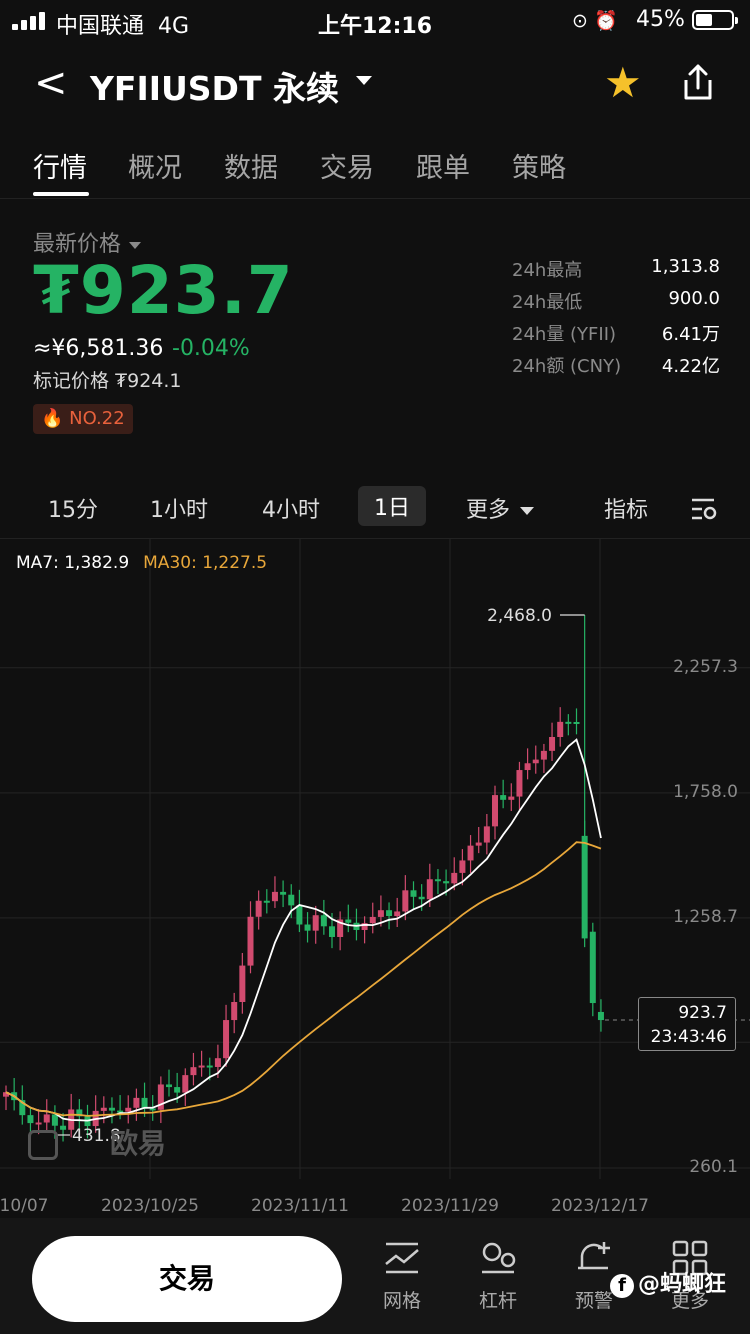 The width and height of the screenshot is (750, 1334). I want to click on leverage-icon, so click(499, 1258).